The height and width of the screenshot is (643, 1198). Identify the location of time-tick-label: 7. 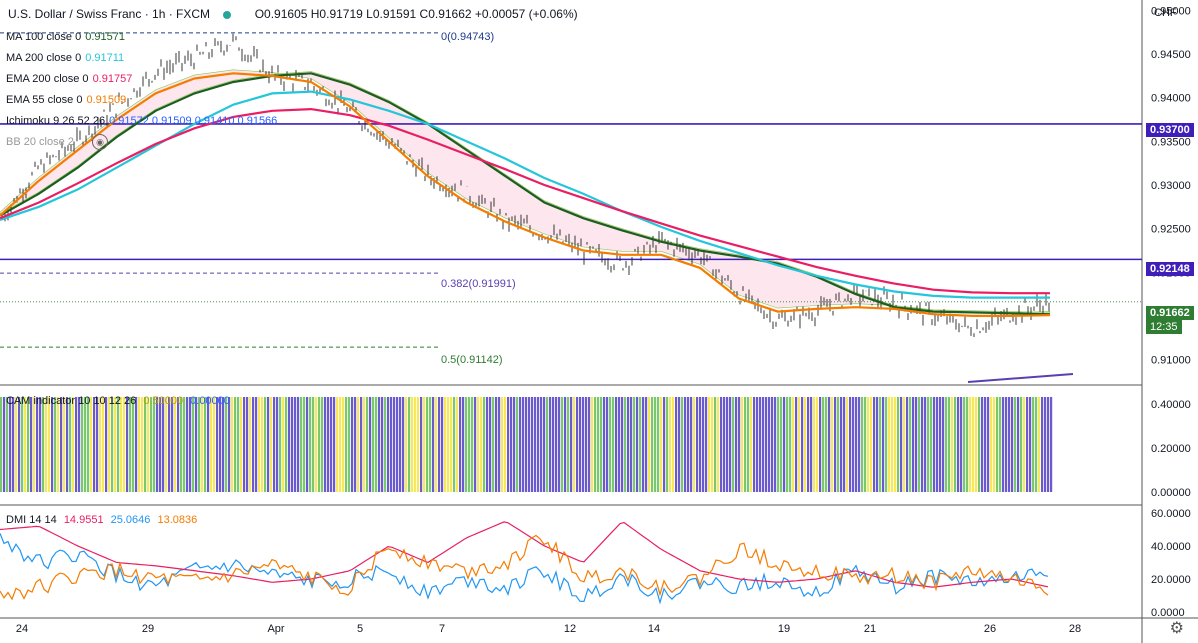
(442, 629).